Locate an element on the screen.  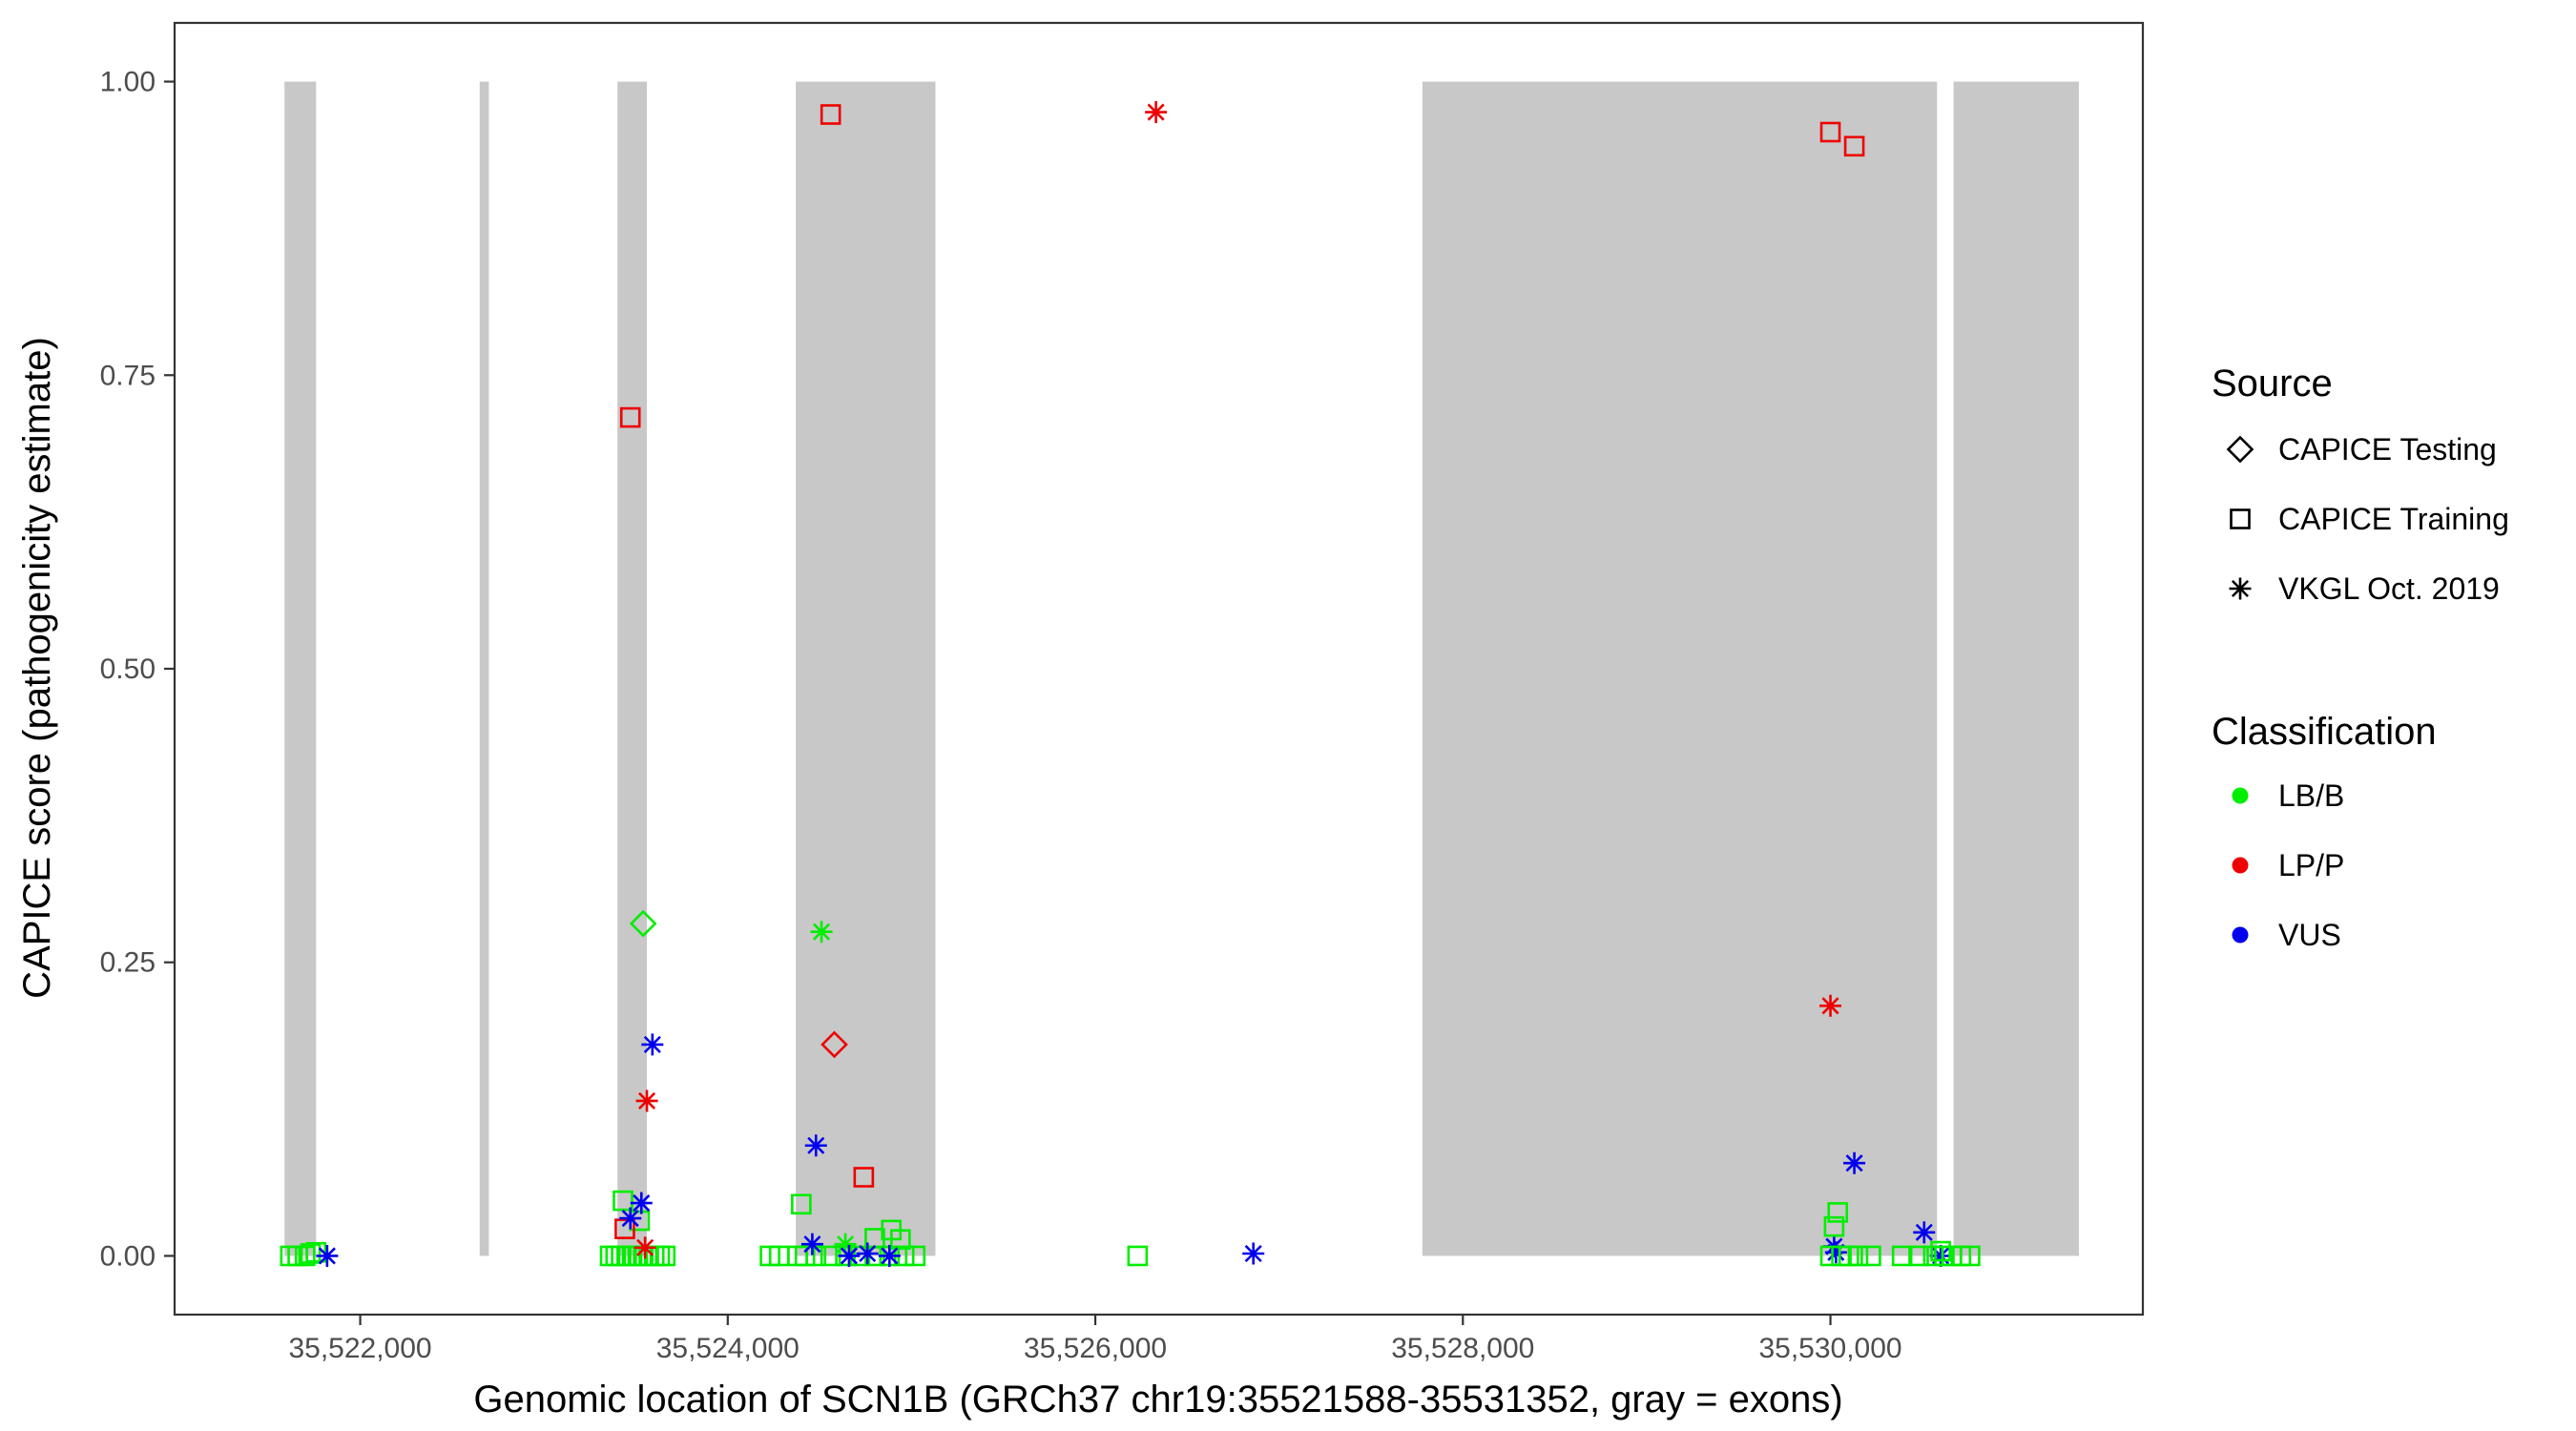
legend-label: VUS is located at coordinates (2309, 935).